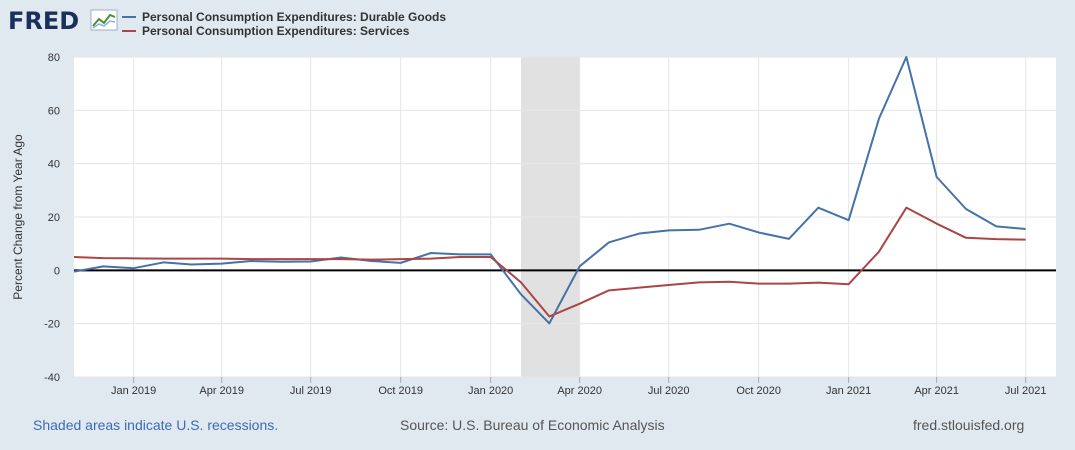 The height and width of the screenshot is (450, 1075). I want to click on y-tick-label-6: 80, so click(54, 58).